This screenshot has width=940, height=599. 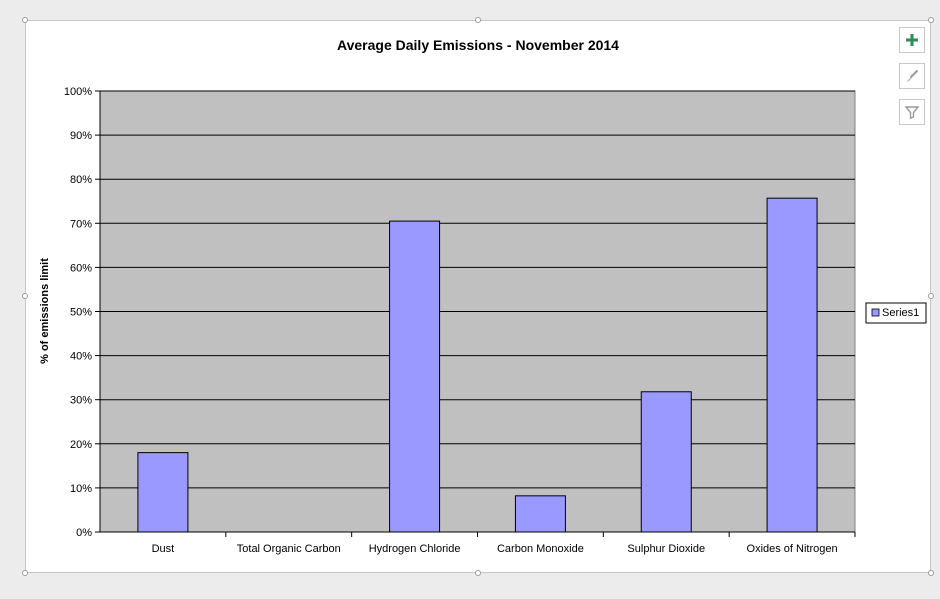 I want to click on filter-icon, so click(x=912, y=112).